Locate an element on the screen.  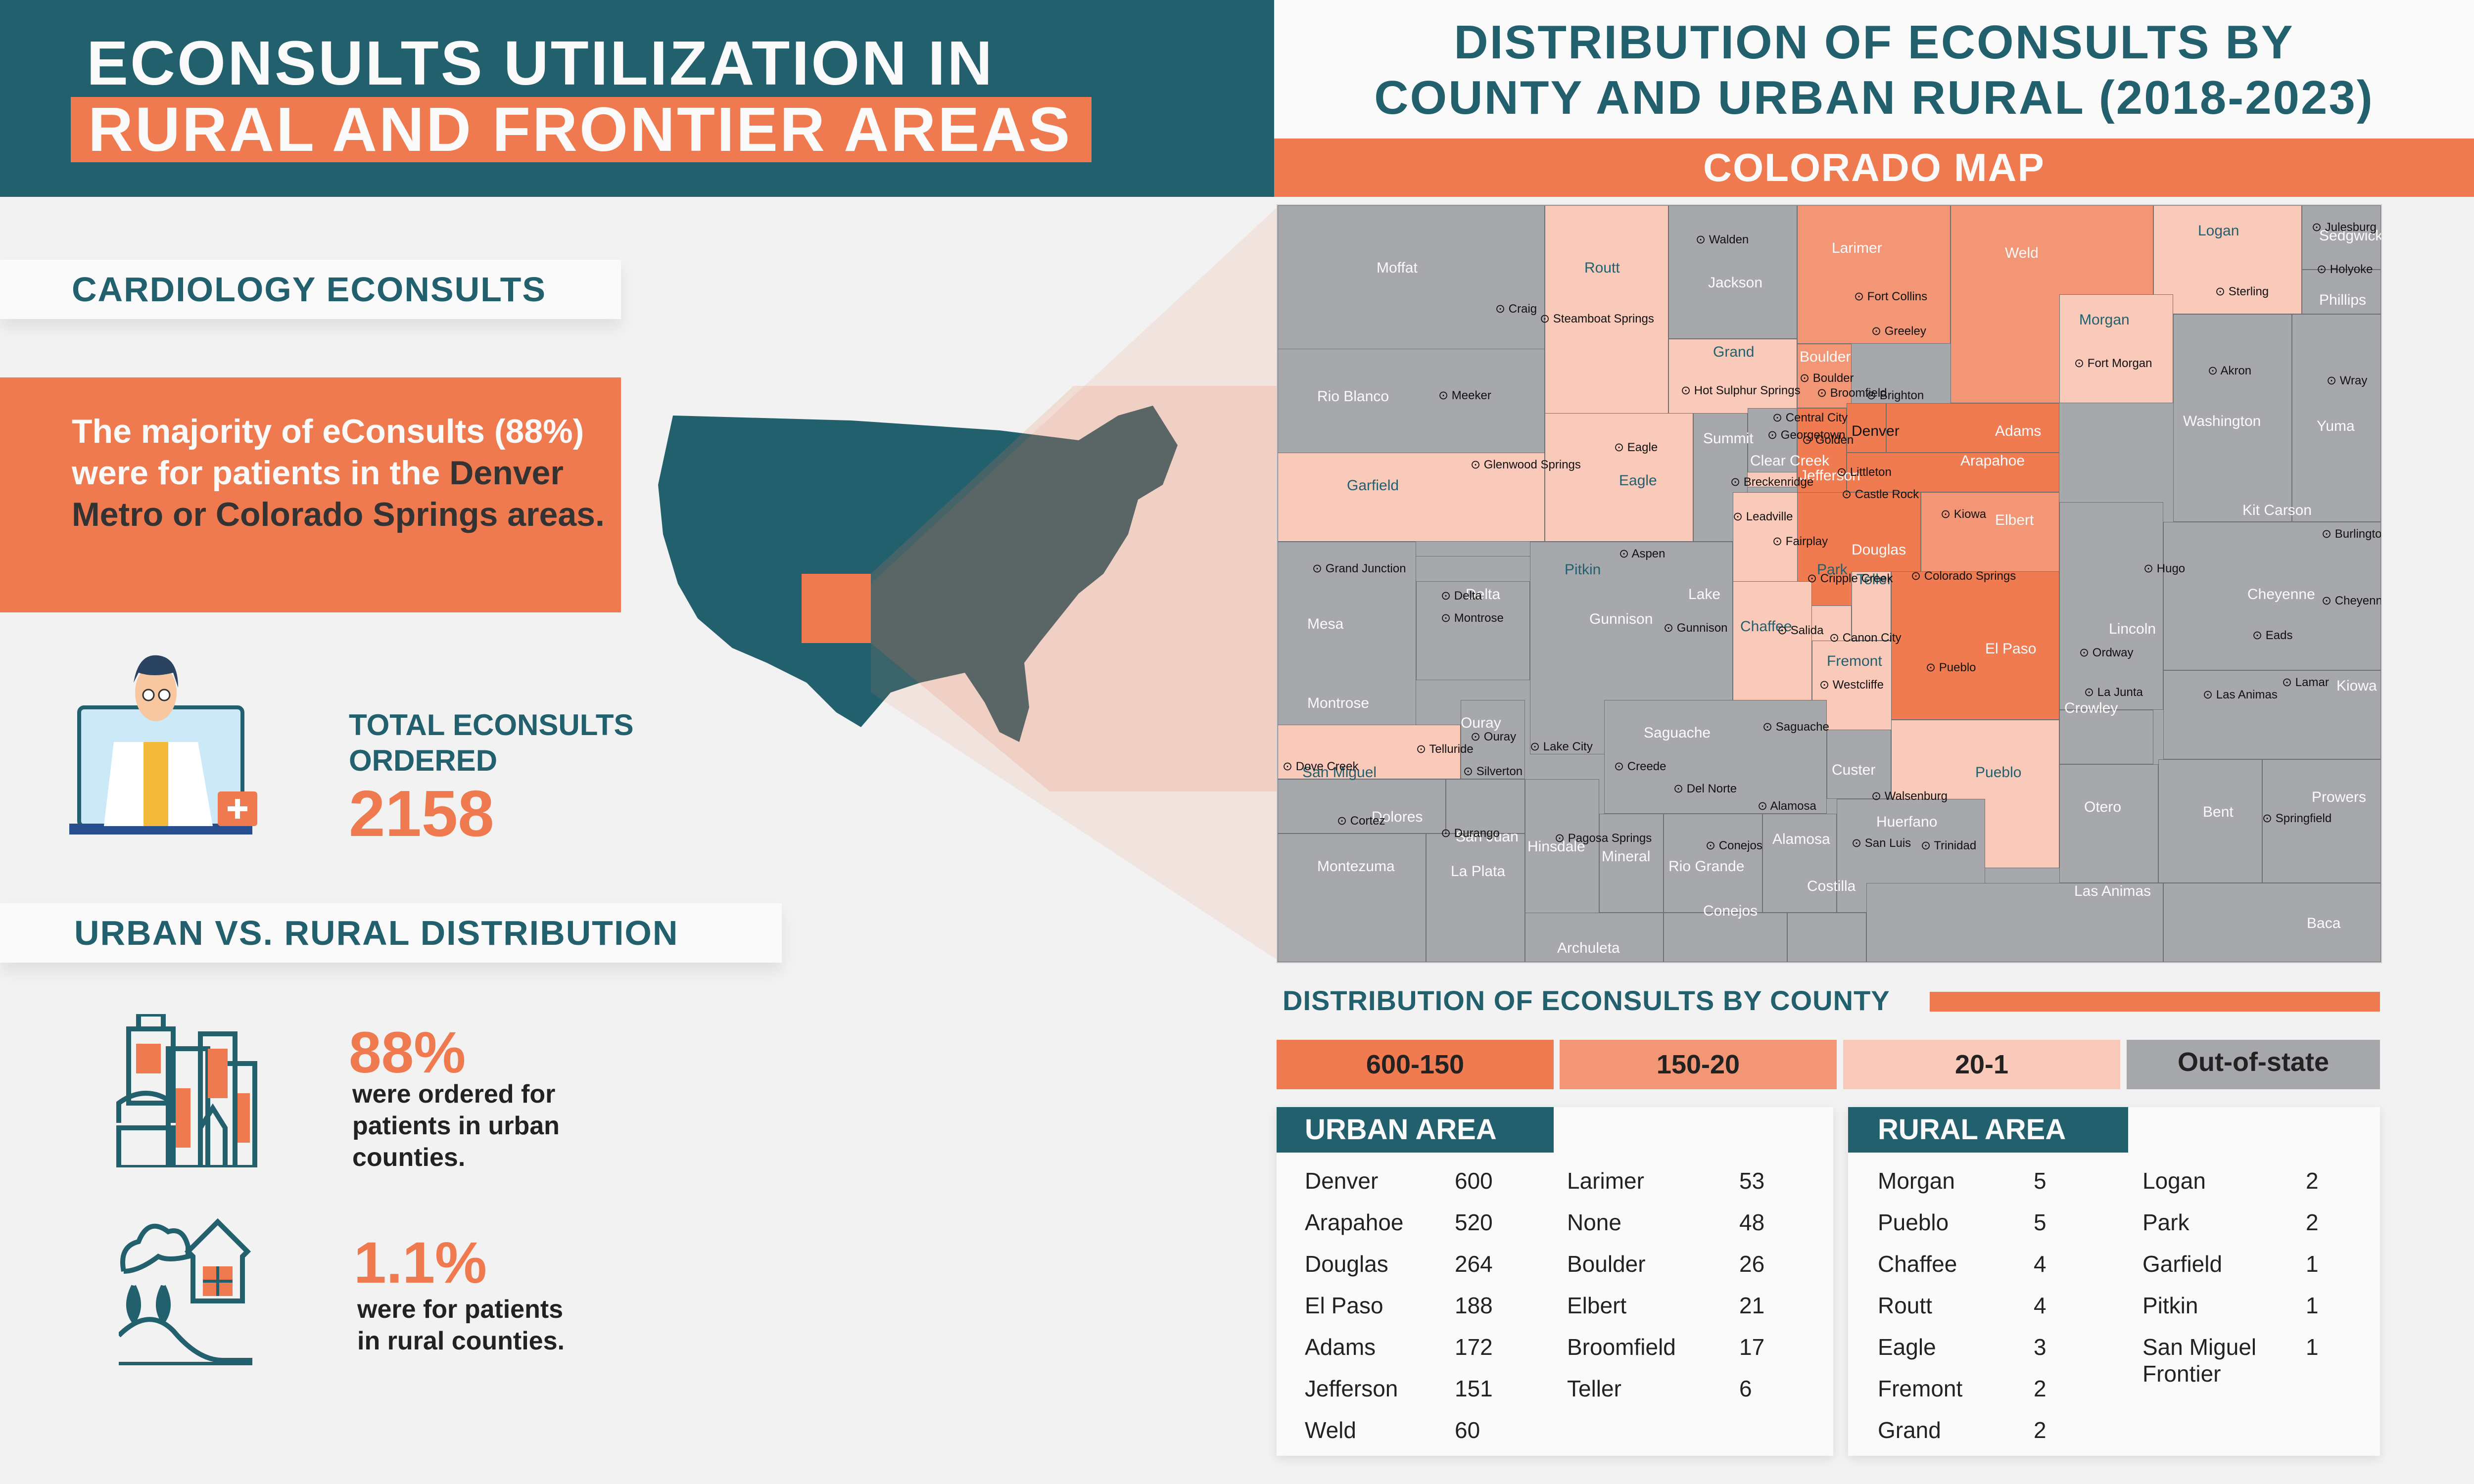
county-label: Grand is located at coordinates (1734, 352).